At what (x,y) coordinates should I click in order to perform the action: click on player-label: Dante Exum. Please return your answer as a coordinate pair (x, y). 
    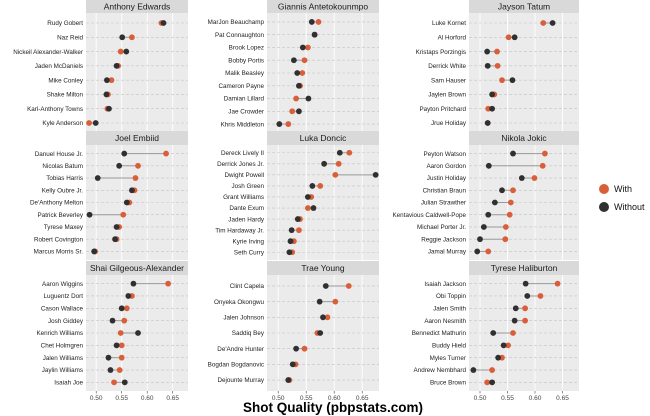
    Looking at the image, I should click on (246, 208).